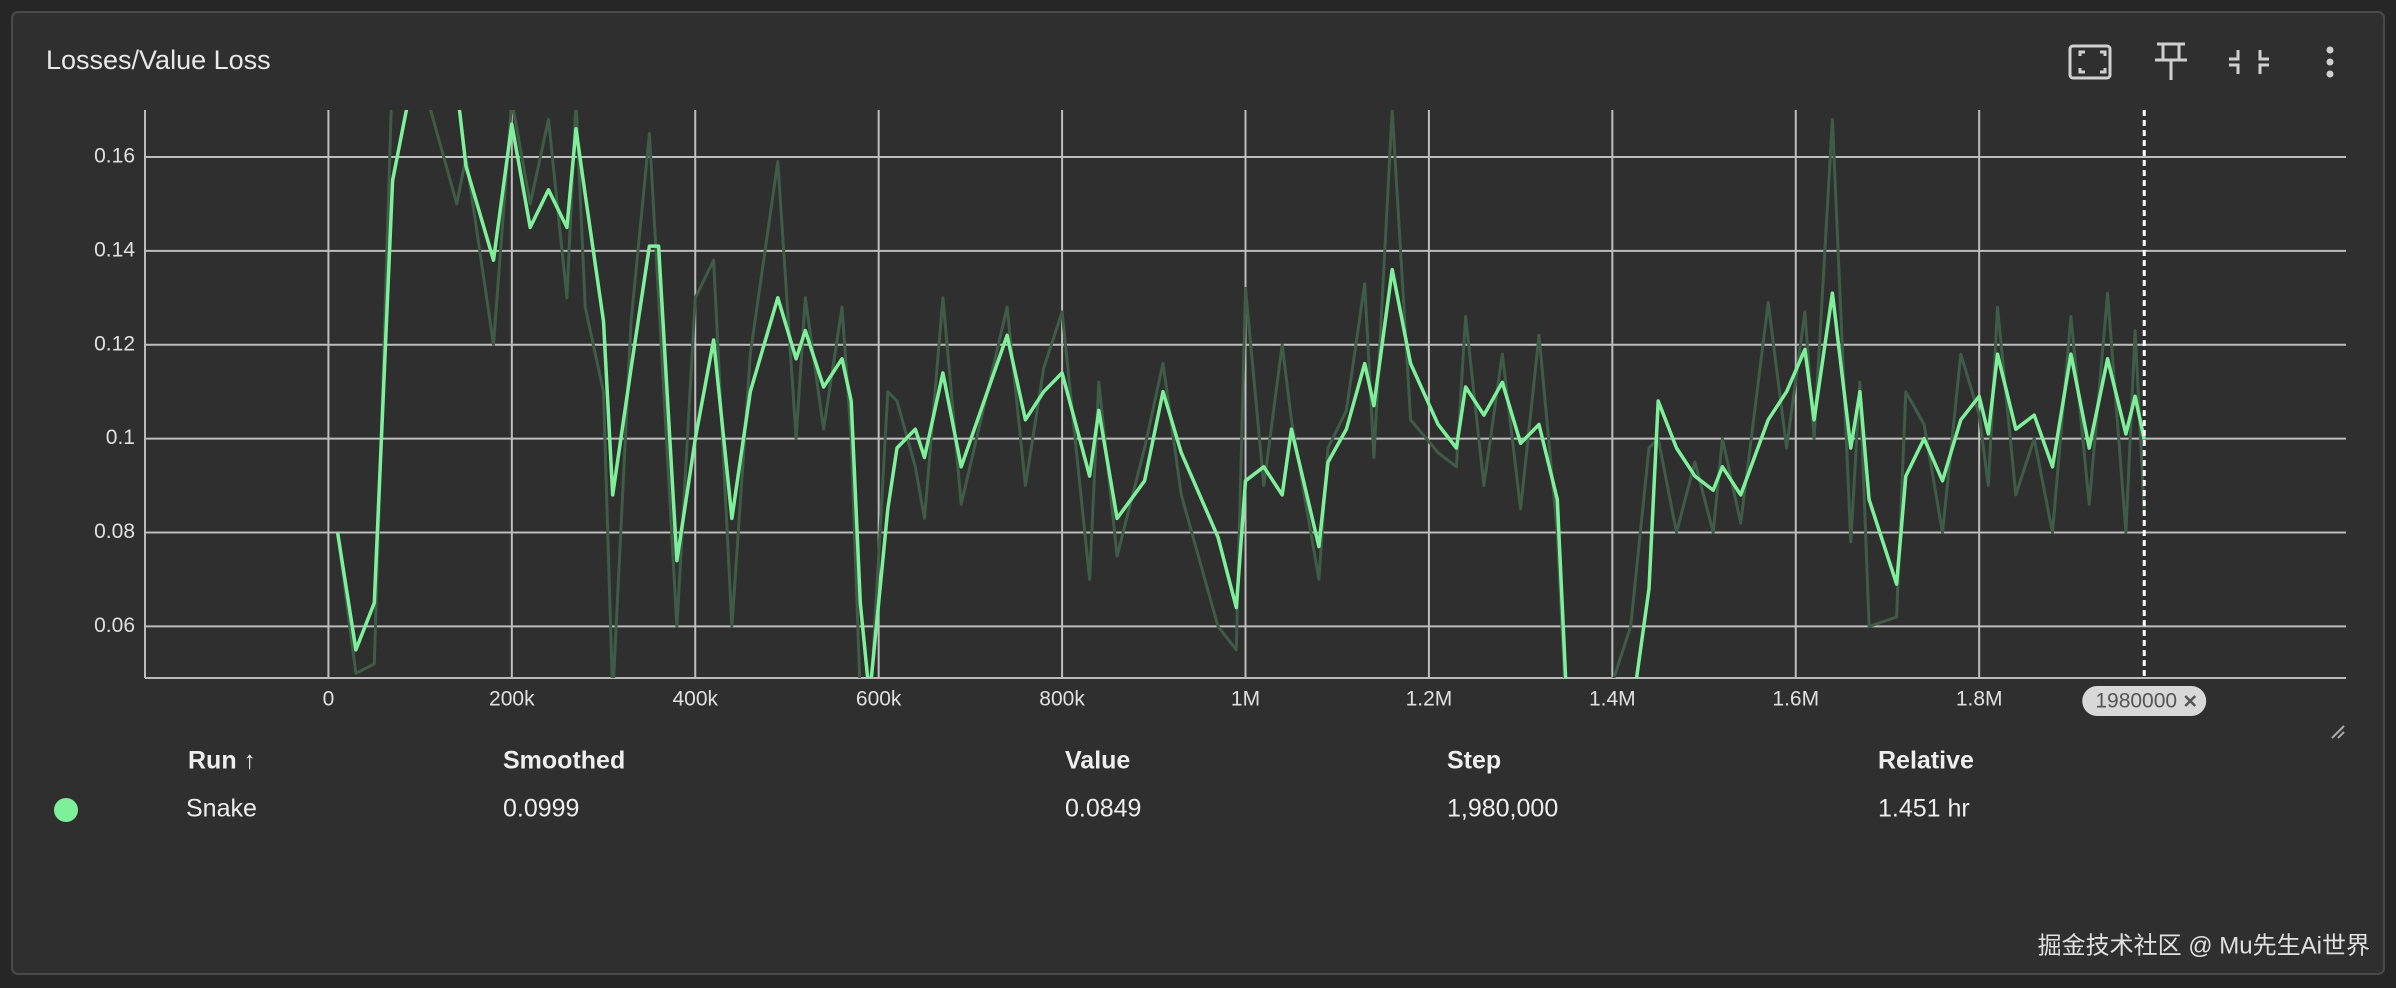 This screenshot has width=2396, height=988. I want to click on table-cell: 1.451 hr, so click(1924, 809).